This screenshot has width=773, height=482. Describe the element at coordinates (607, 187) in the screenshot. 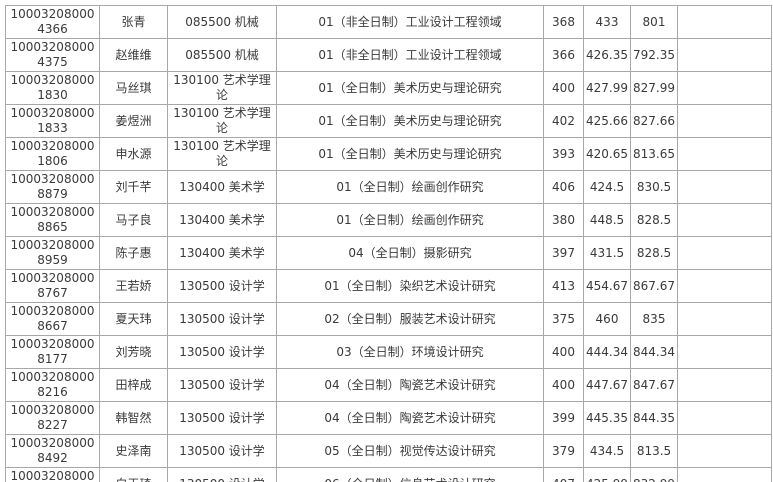

I see `second-score-cell: 424.5` at that location.